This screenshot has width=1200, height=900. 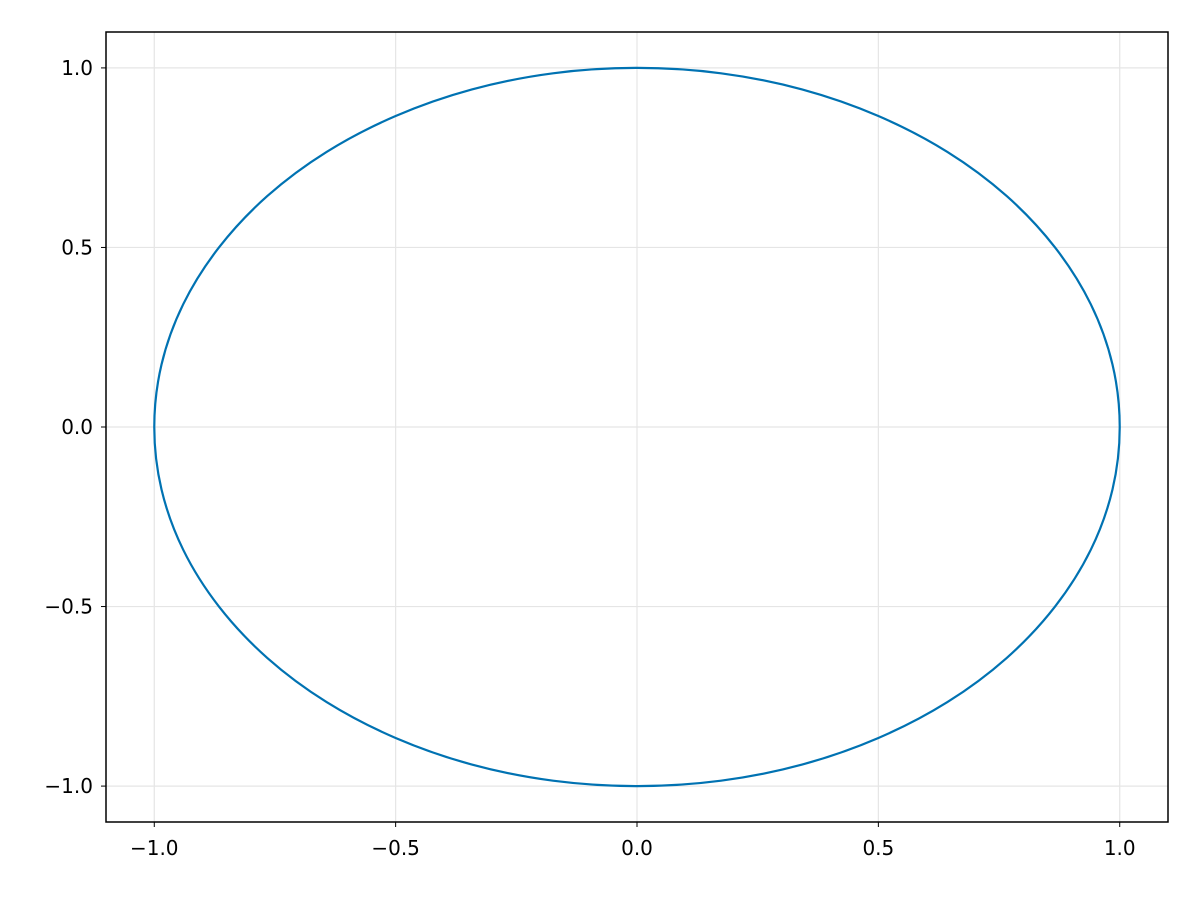 I want to click on y-tick-label: 1.0, so click(x=77, y=68).